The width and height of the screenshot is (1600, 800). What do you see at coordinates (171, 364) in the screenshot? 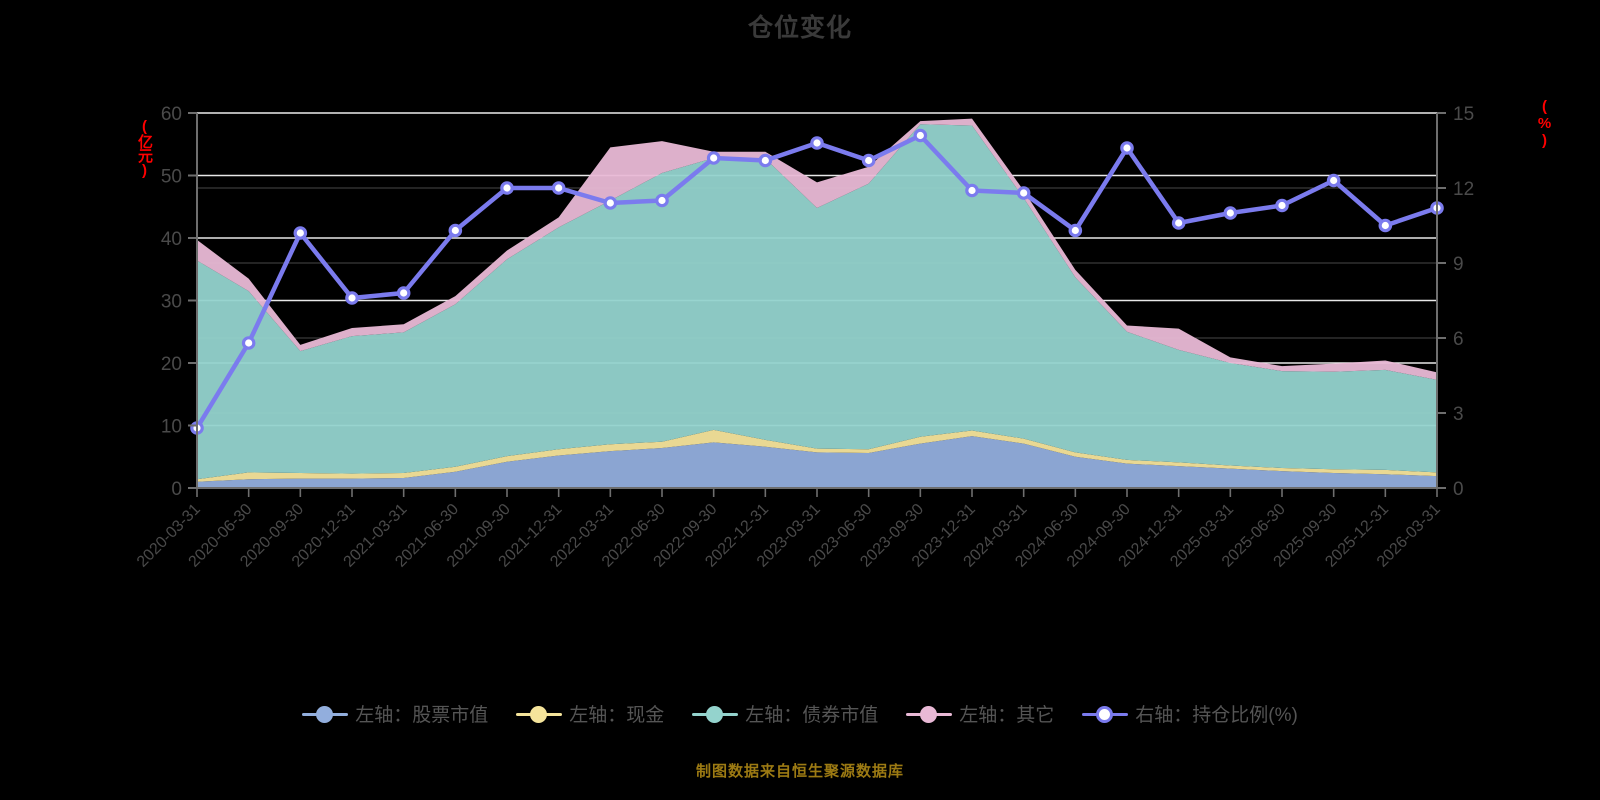
I see `y-axis-tick-label: 20` at bounding box center [171, 364].